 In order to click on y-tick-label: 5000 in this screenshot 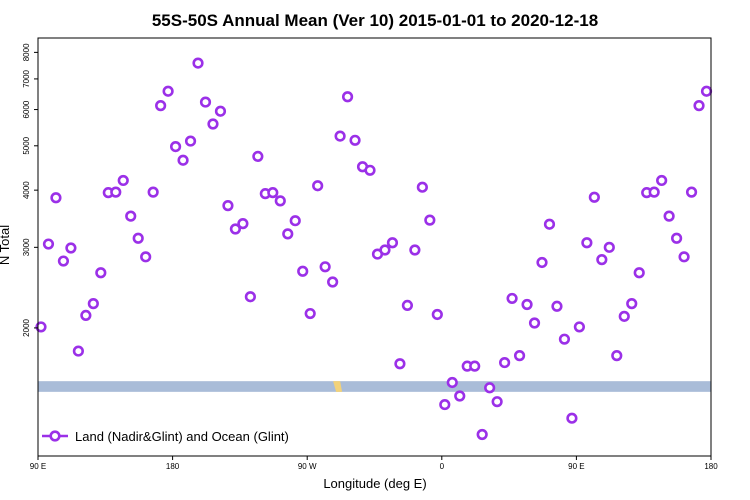, I will do `click(26, 145)`.